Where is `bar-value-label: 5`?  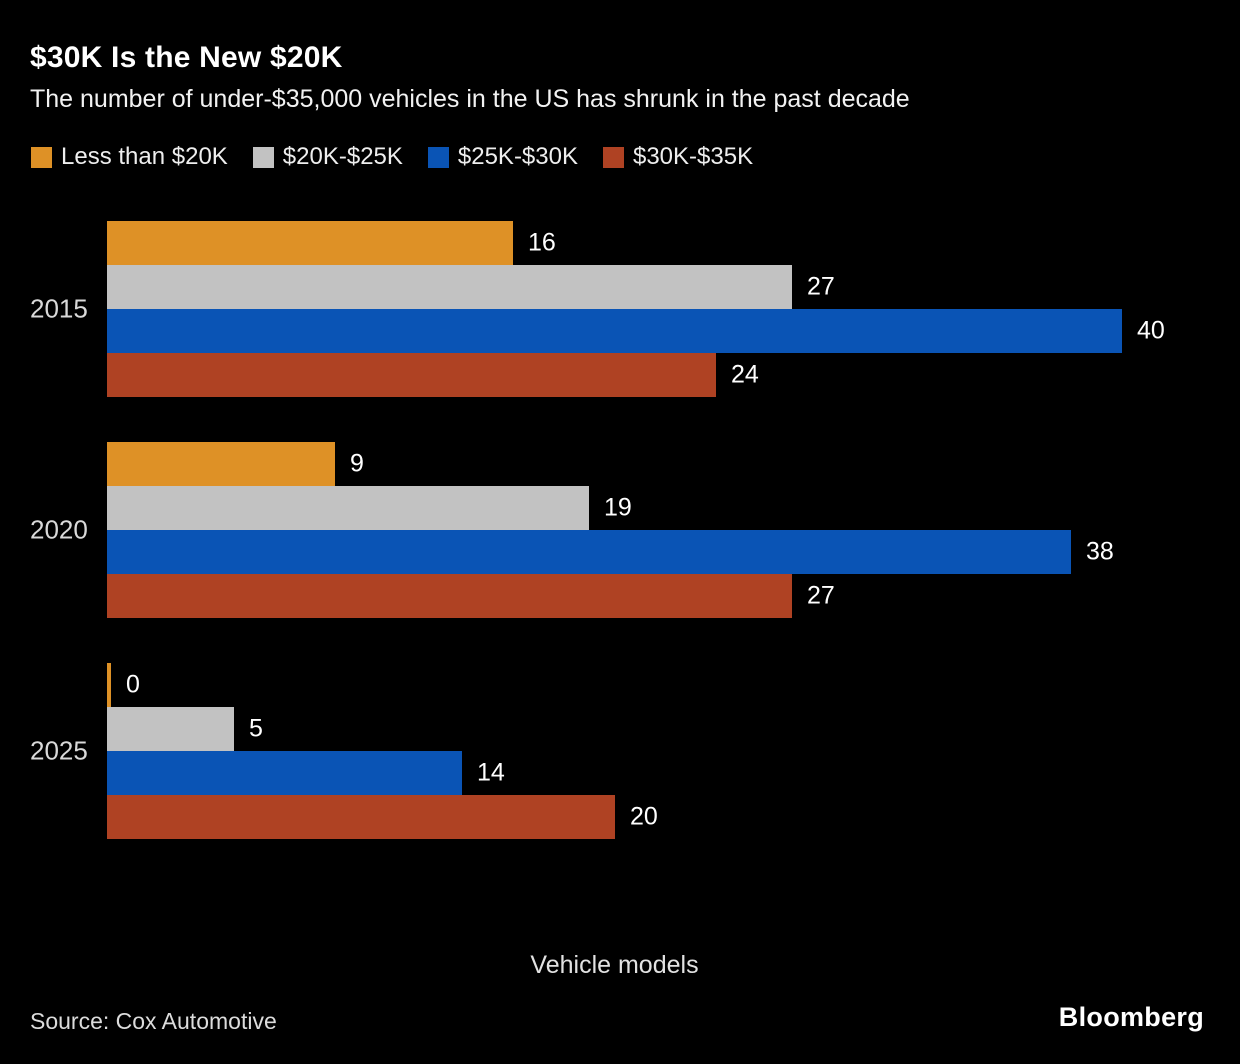
bar-value-label: 5 is located at coordinates (256, 728).